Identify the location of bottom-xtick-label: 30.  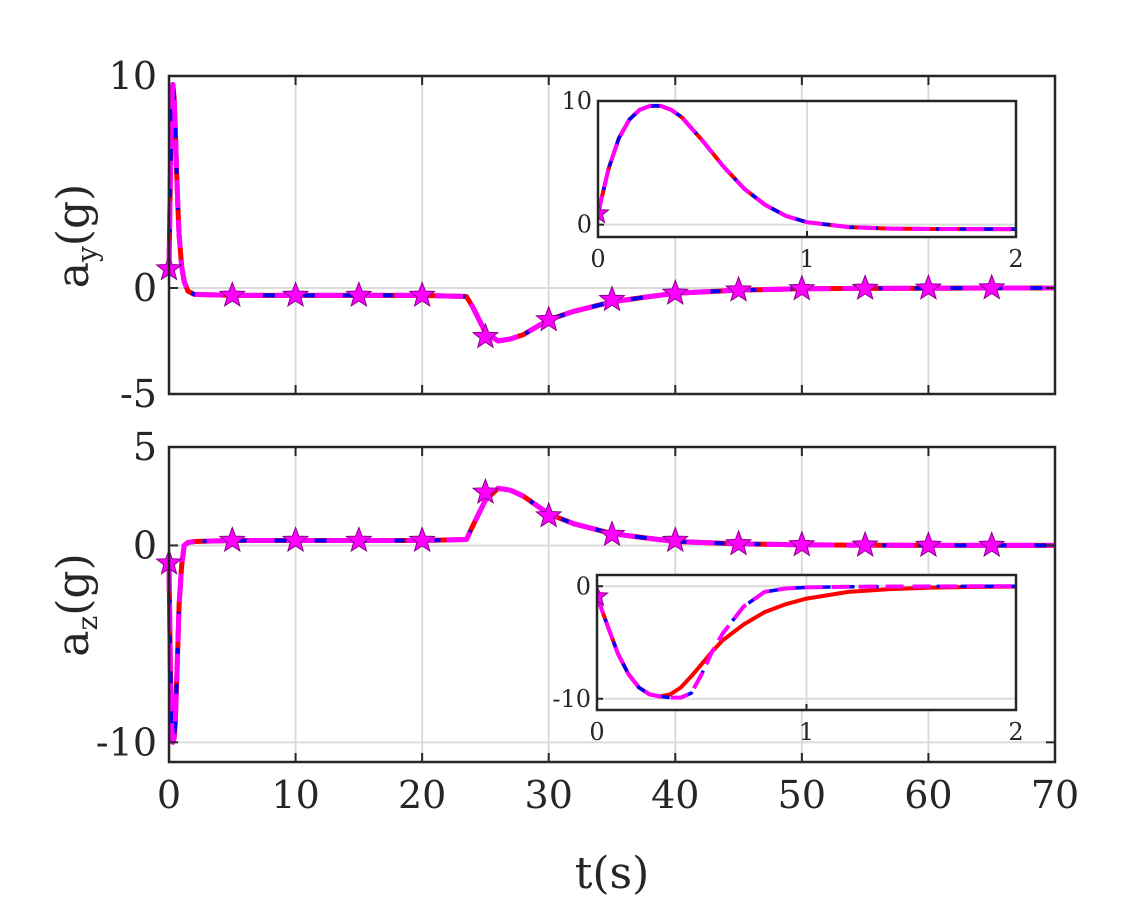
(549, 795).